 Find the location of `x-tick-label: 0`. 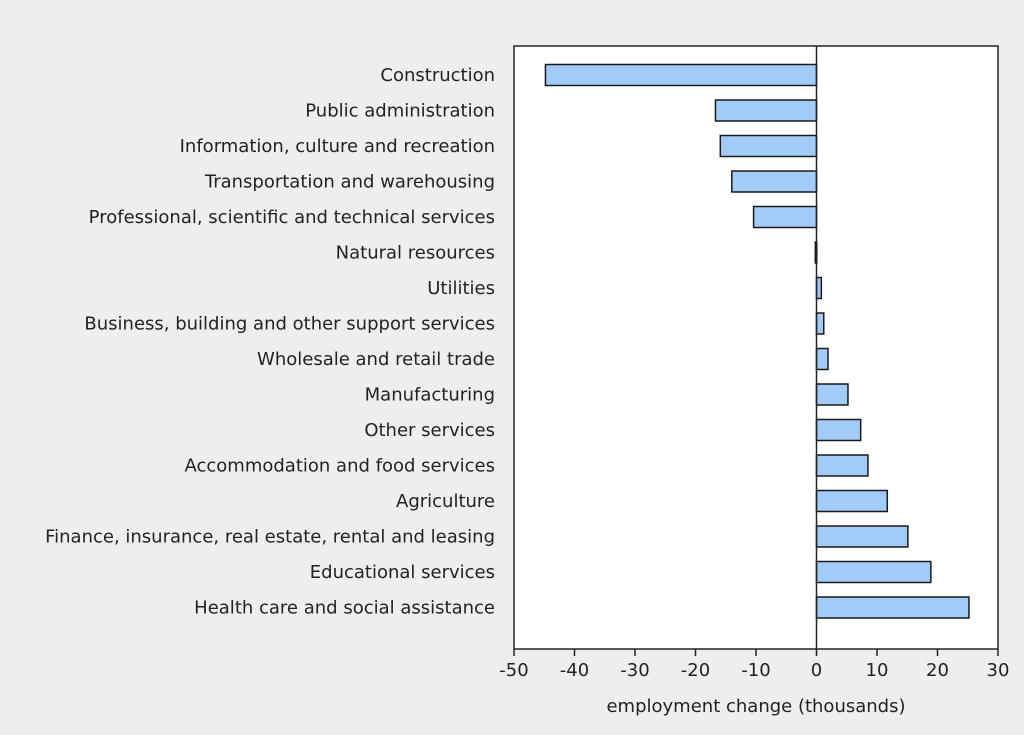

x-tick-label: 0 is located at coordinates (816, 670).